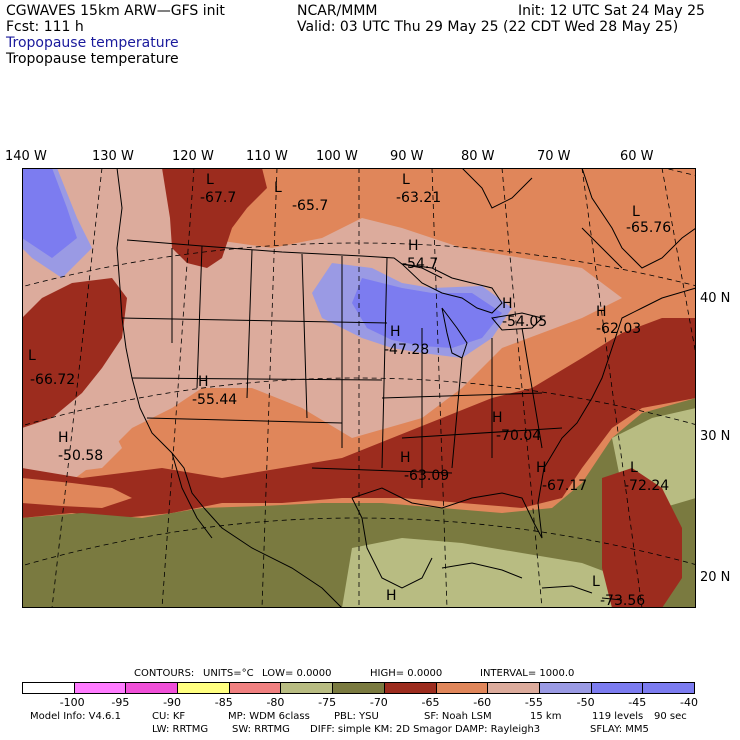  What do you see at coordinates (618, 716) in the screenshot?
I see `vertical-levels: 119 levels` at bounding box center [618, 716].